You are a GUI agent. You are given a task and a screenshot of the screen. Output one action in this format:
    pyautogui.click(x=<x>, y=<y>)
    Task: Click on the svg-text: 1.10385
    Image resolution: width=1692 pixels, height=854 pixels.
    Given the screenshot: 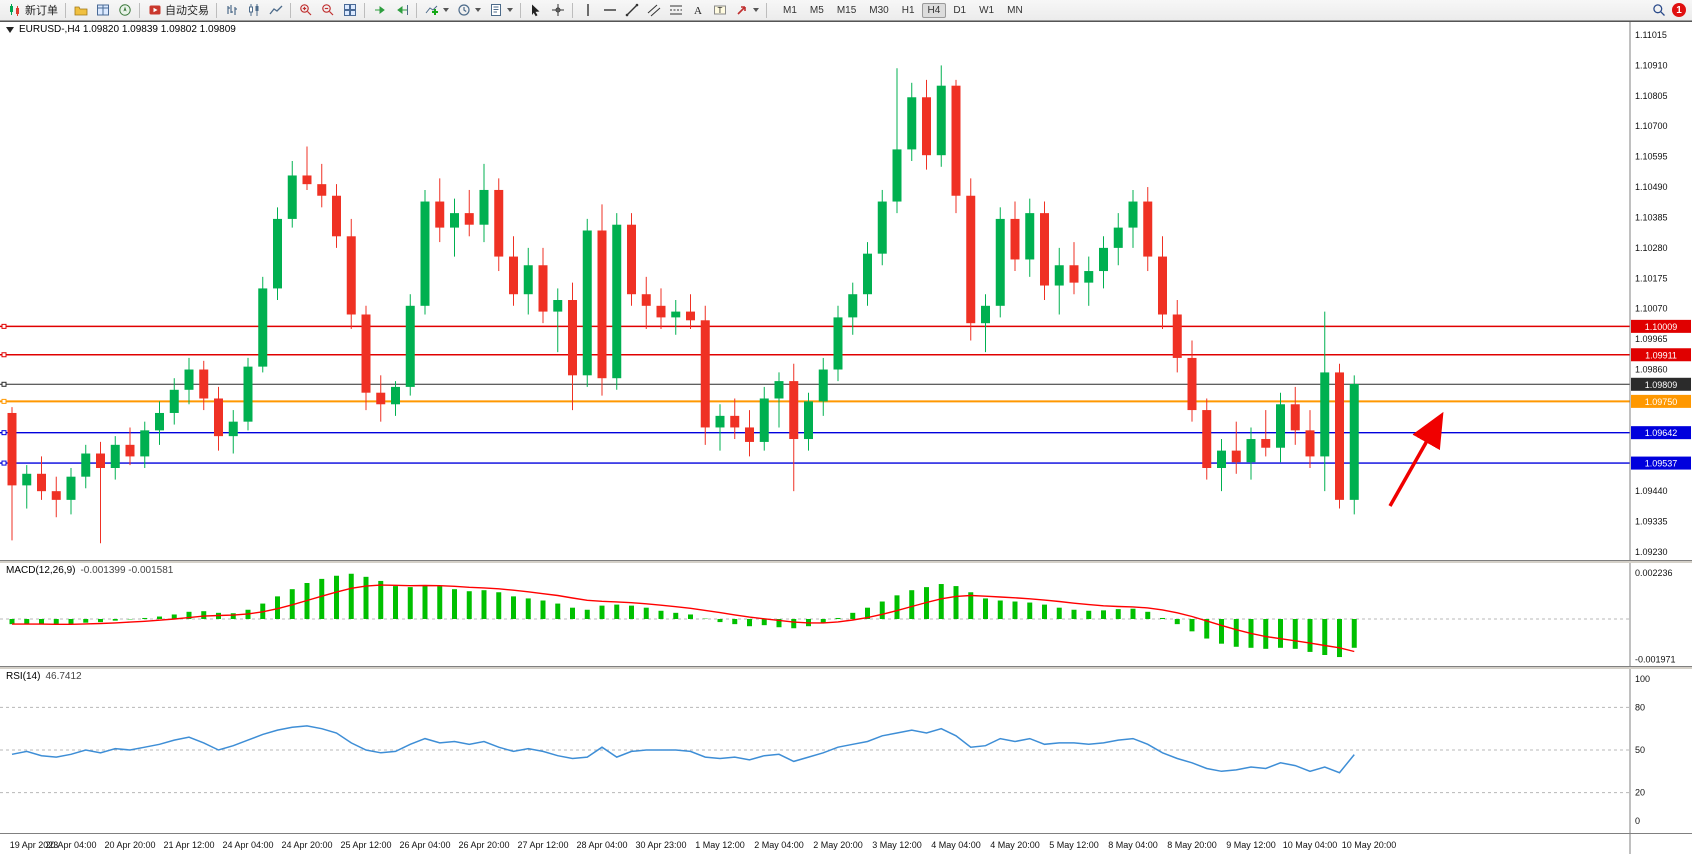 What is the action you would take?
    pyautogui.click(x=1651, y=217)
    